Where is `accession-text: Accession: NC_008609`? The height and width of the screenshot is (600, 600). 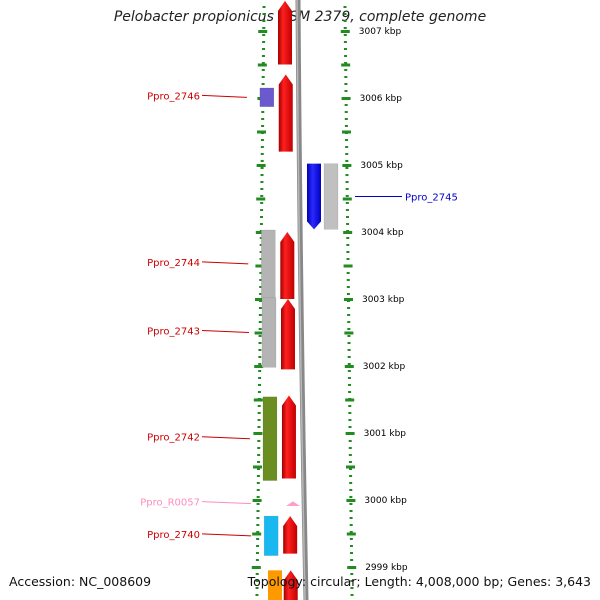 accession-text: Accession: NC_008609 is located at coordinates (80, 581).